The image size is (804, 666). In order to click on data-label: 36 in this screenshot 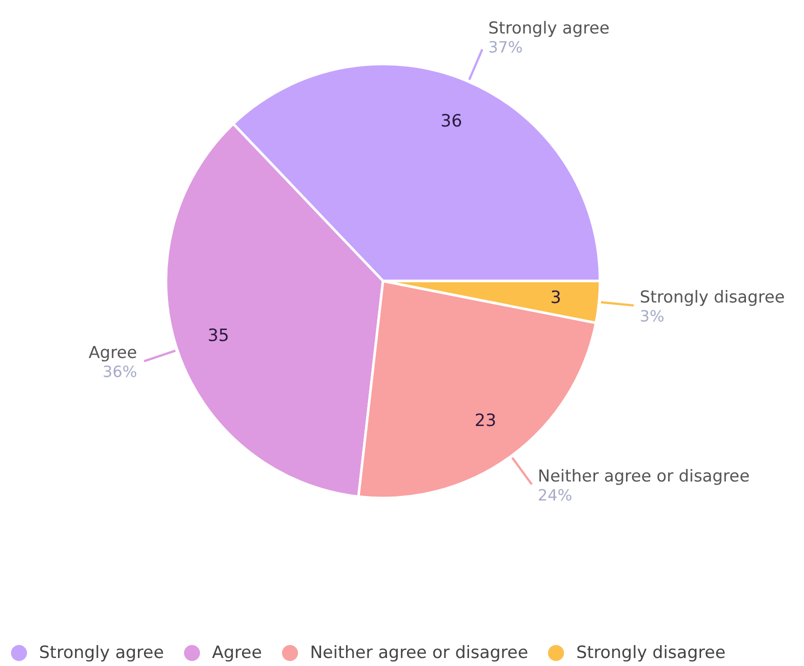, I will do `click(451, 121)`.